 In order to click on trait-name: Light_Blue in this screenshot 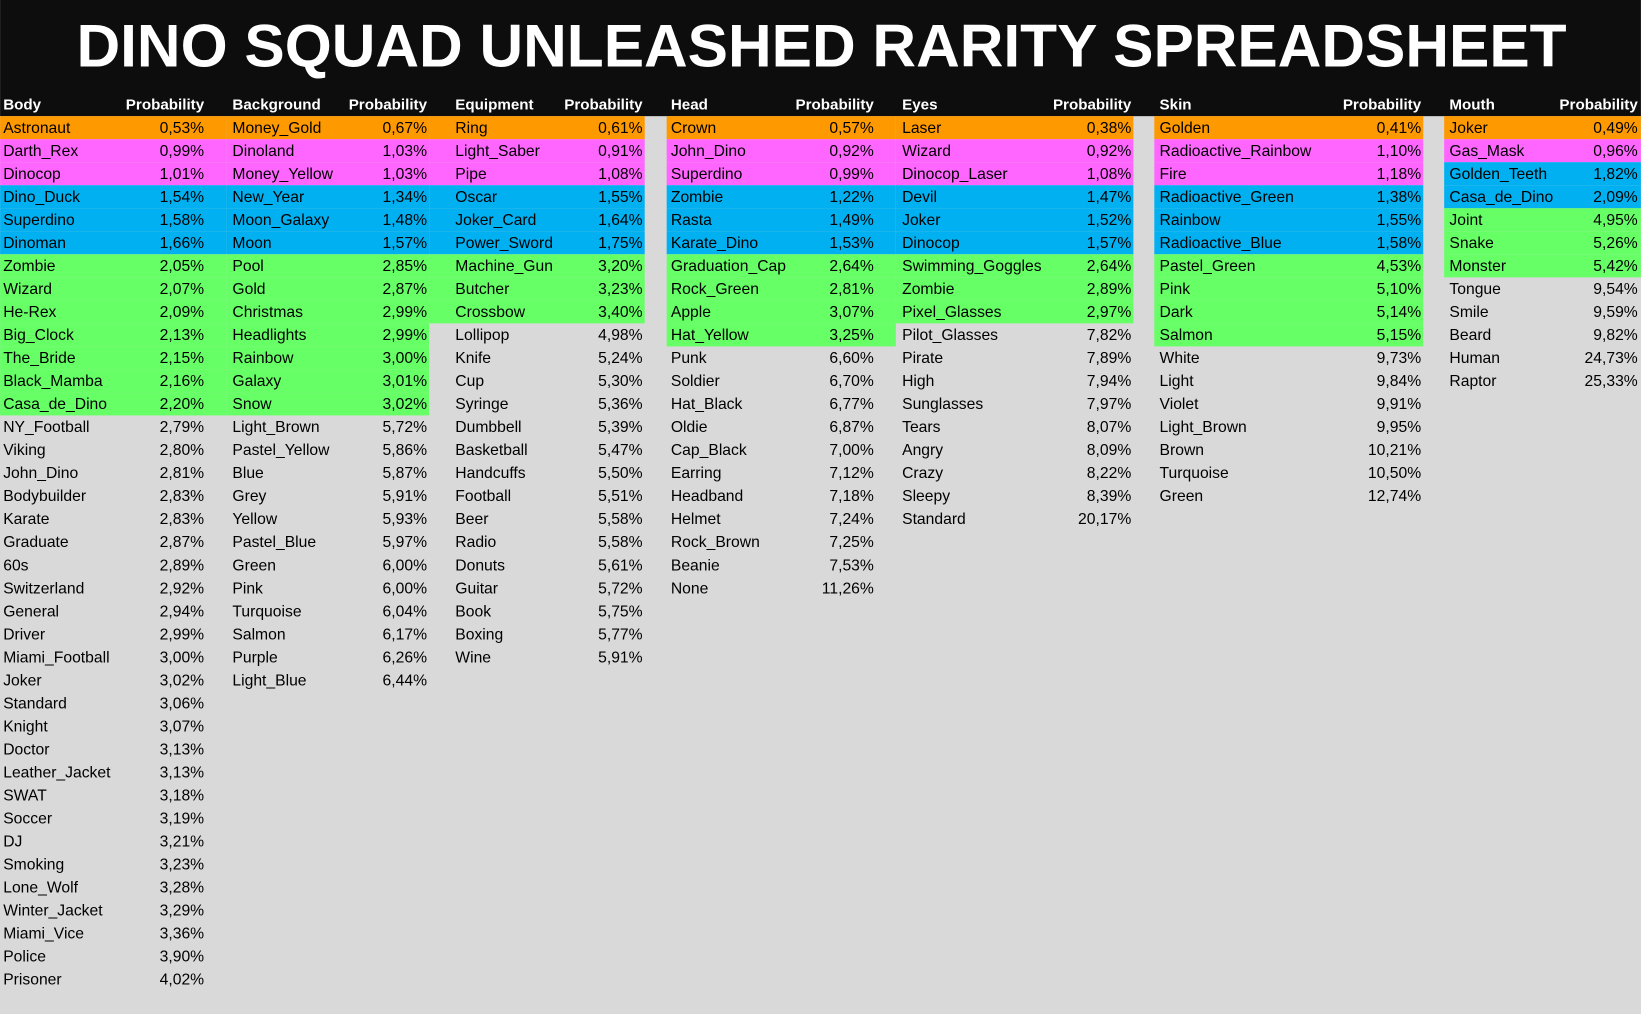, I will do `click(269, 680)`.